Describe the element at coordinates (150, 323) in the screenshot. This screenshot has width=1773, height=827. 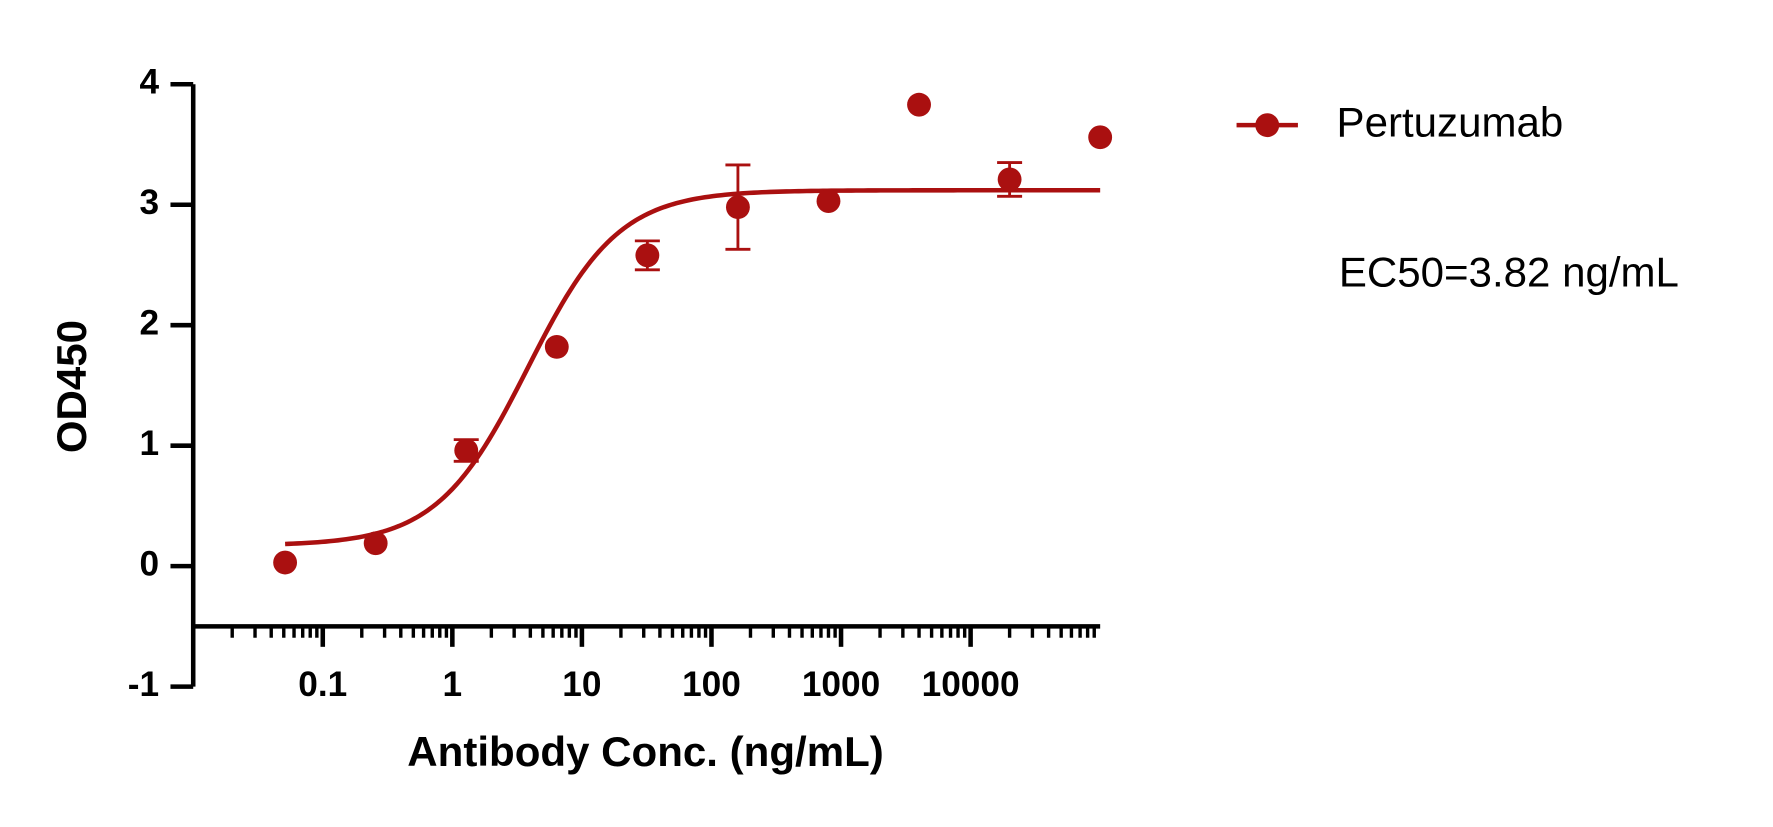
I see `y-tick-label: 2` at that location.